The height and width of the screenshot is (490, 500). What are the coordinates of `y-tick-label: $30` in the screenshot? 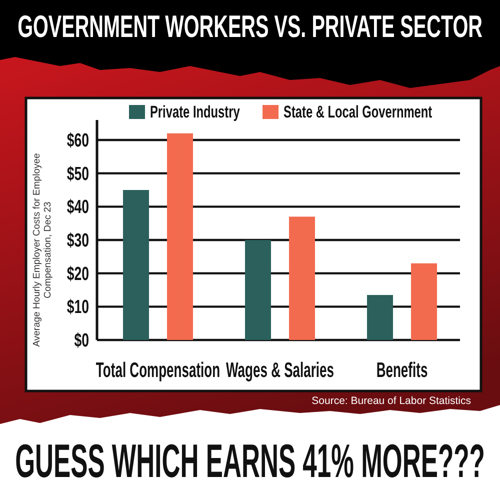 It's located at (77, 241).